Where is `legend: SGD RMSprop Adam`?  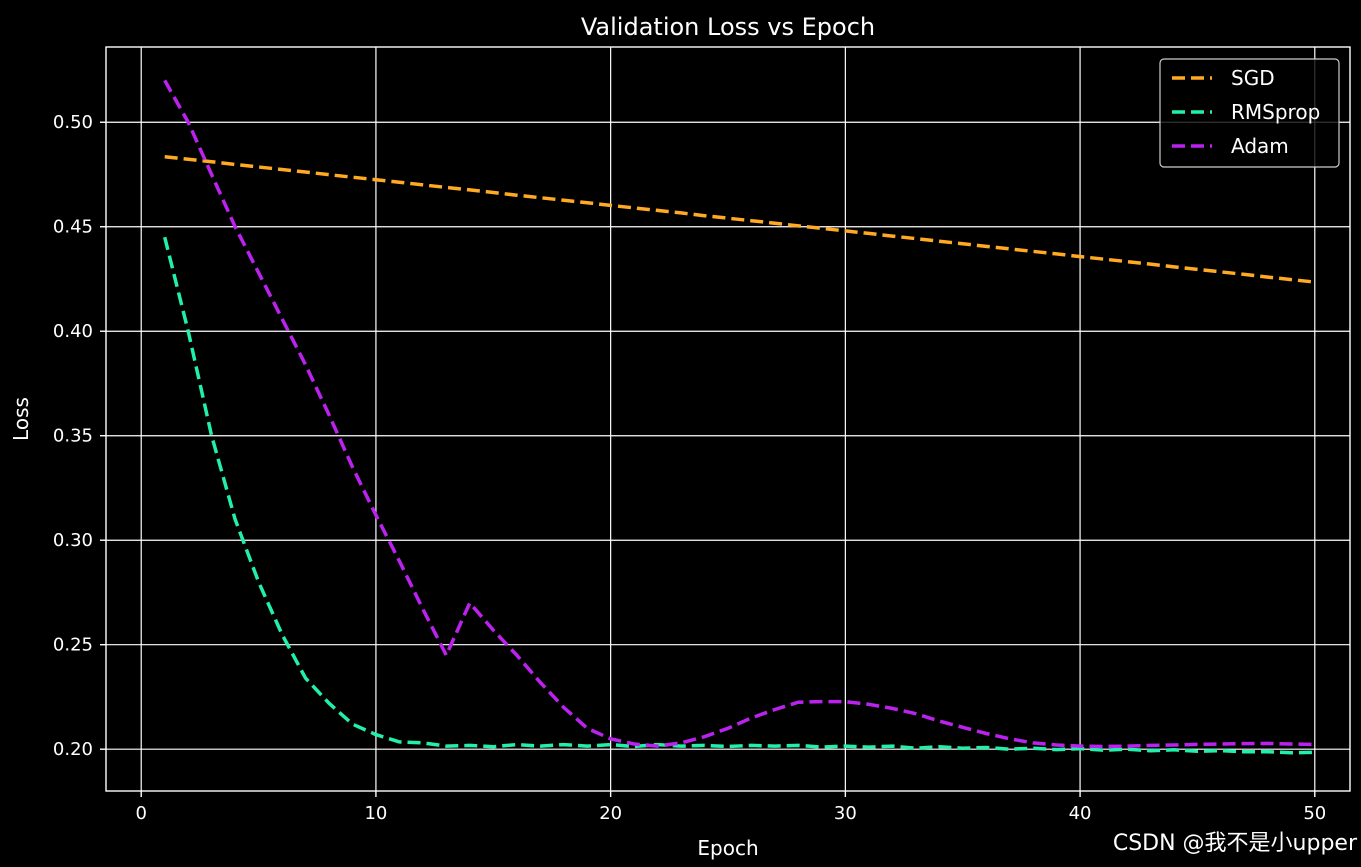 legend: SGD RMSprop Adam is located at coordinates (1249, 113).